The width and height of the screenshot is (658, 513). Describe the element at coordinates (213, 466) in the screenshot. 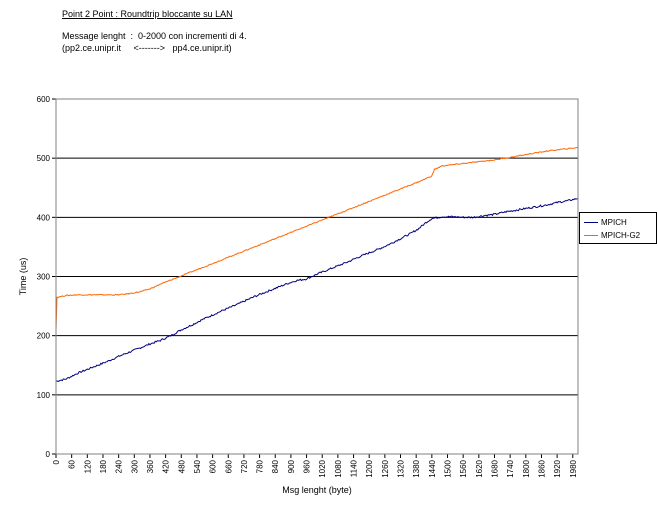

I see `x-tick-label-600: 600` at that location.